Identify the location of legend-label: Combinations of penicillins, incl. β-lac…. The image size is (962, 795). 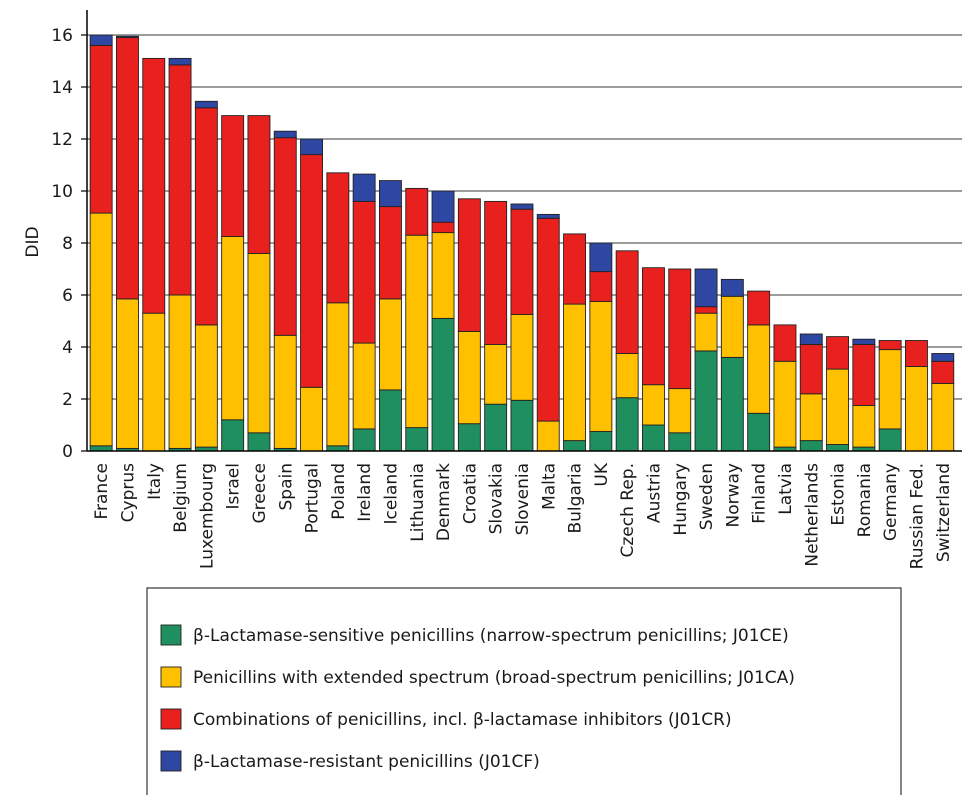
(462, 720).